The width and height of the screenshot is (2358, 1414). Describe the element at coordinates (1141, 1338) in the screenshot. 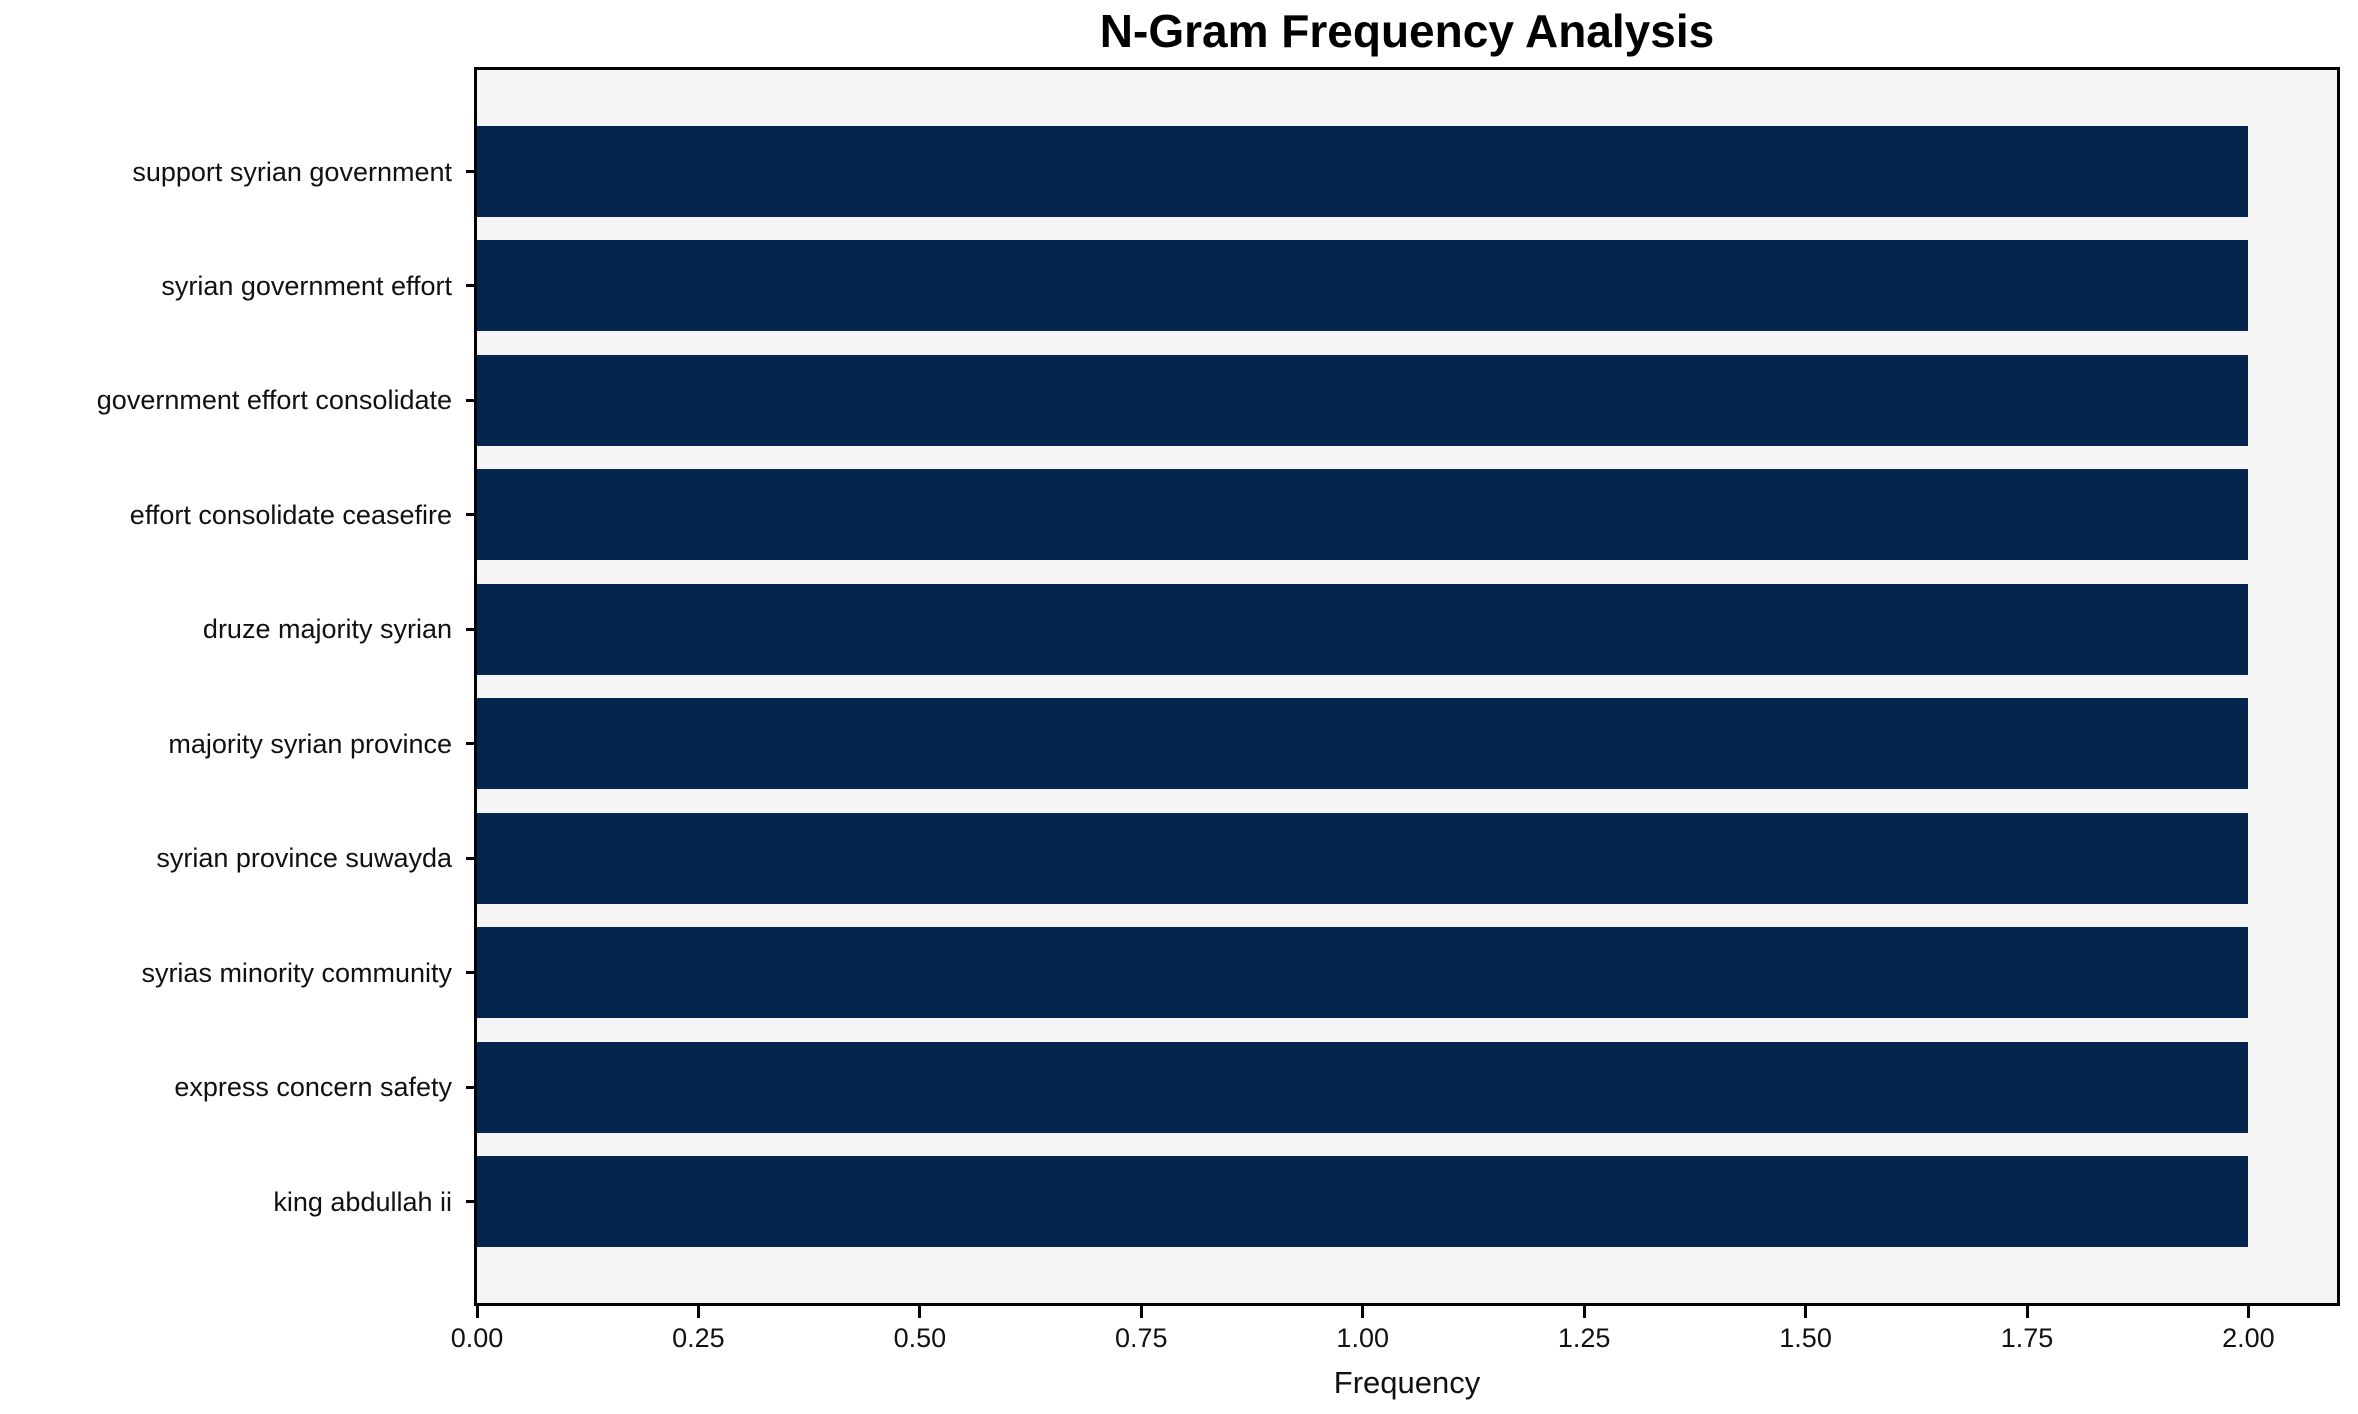

I see `x-tick-label: 0.75` at that location.